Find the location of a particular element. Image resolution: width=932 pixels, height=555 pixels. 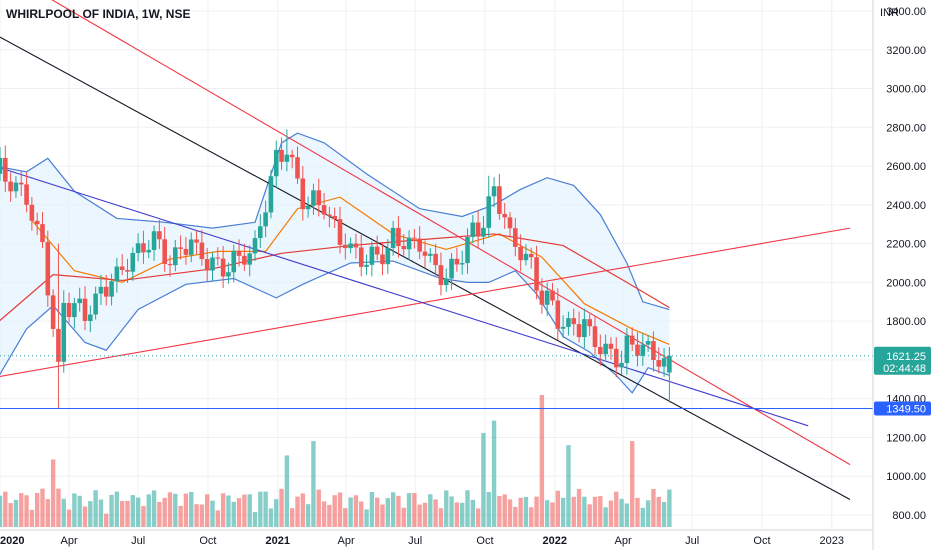

time-tick-label: 2020 is located at coordinates (12, 541).